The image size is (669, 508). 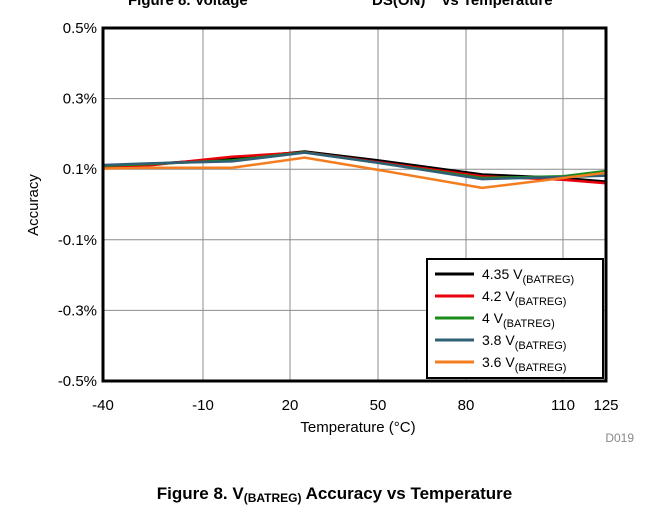 What do you see at coordinates (33, 205) in the screenshot?
I see `y-axis-title: Accuracy` at bounding box center [33, 205].